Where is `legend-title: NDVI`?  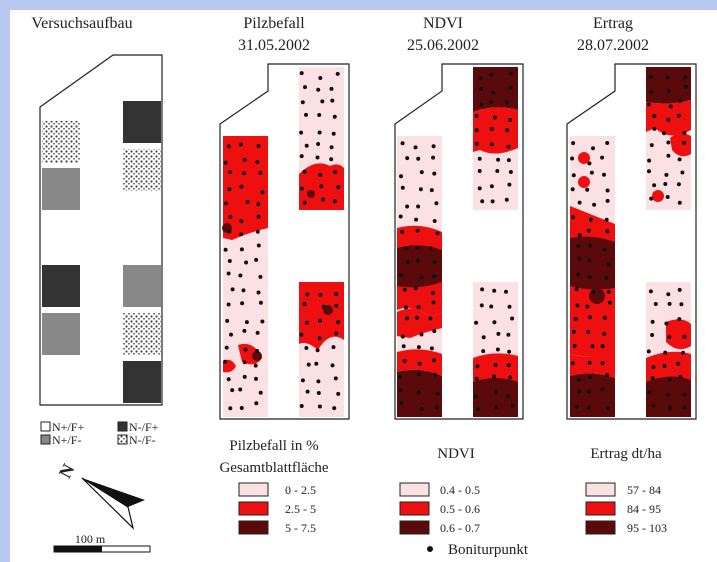
legend-title: NDVI is located at coordinates (456, 454).